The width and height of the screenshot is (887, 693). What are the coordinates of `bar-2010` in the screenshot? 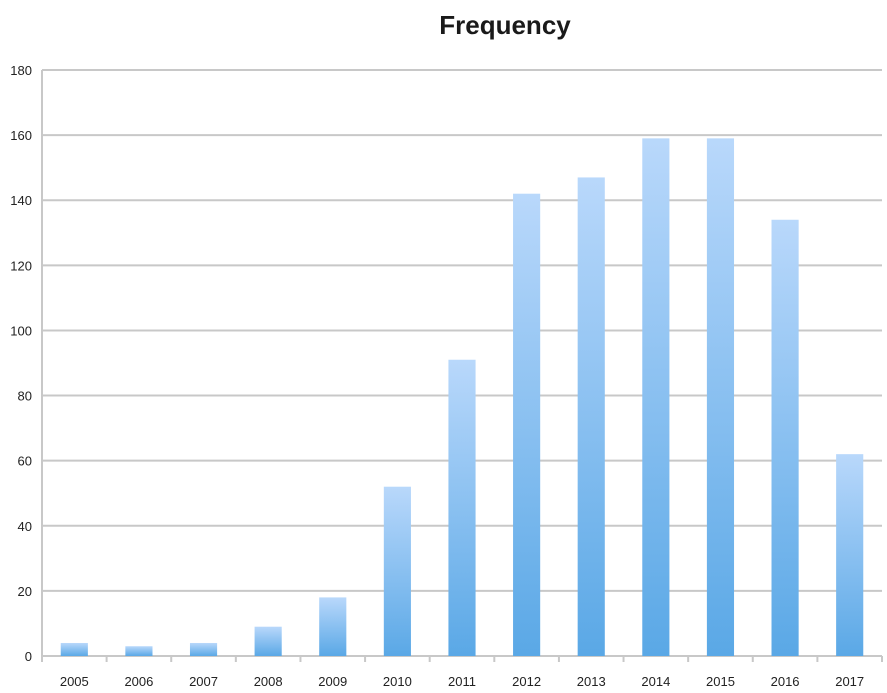 It's located at (397, 571).